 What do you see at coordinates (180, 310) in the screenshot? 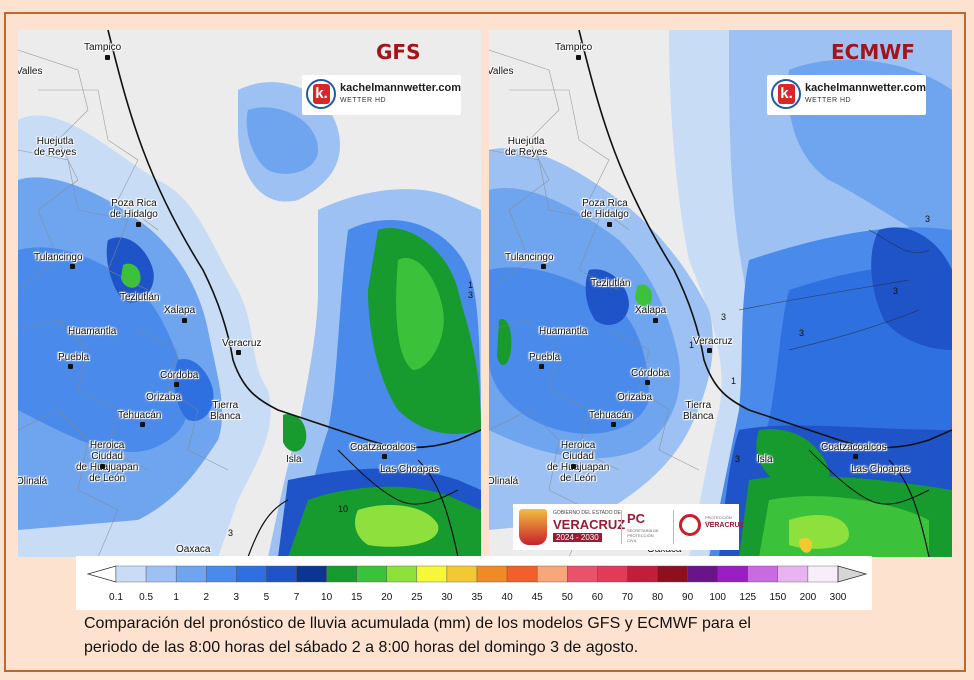
I see `city-label-xalapa: Xalapa` at bounding box center [180, 310].